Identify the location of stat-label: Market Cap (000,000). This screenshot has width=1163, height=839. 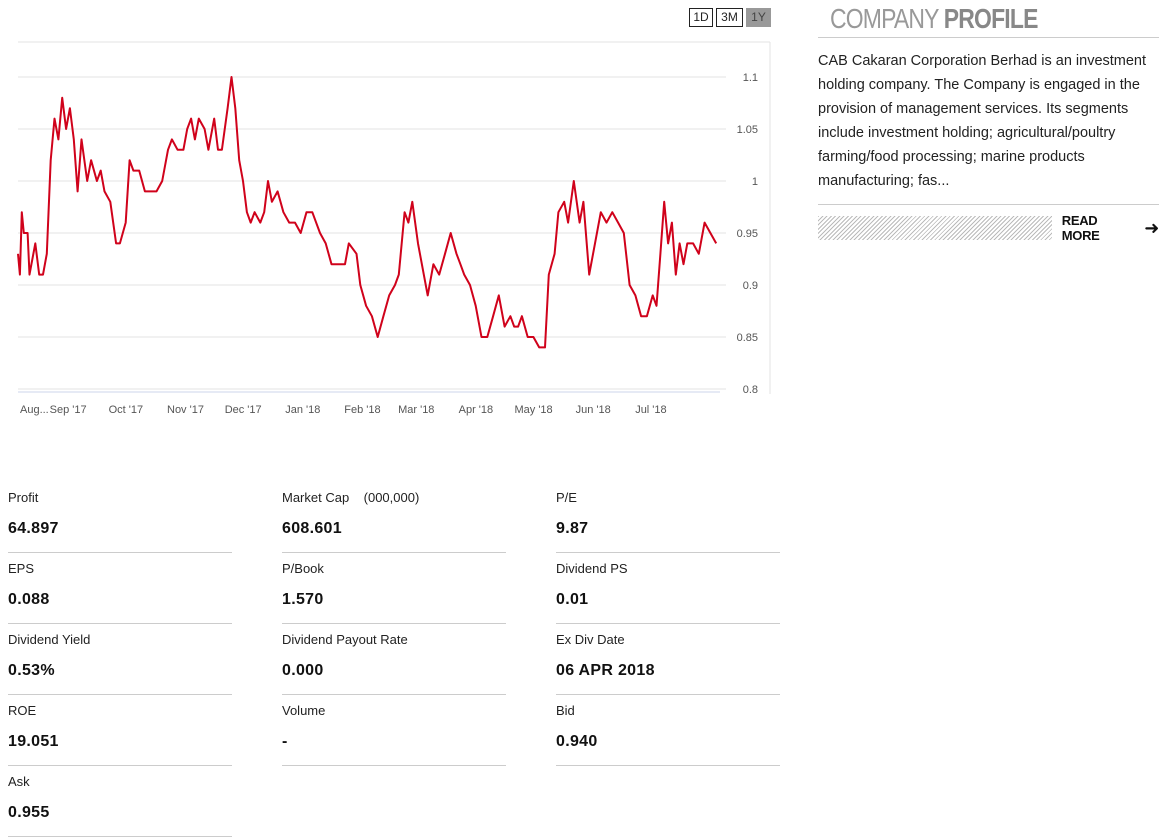
(351, 497).